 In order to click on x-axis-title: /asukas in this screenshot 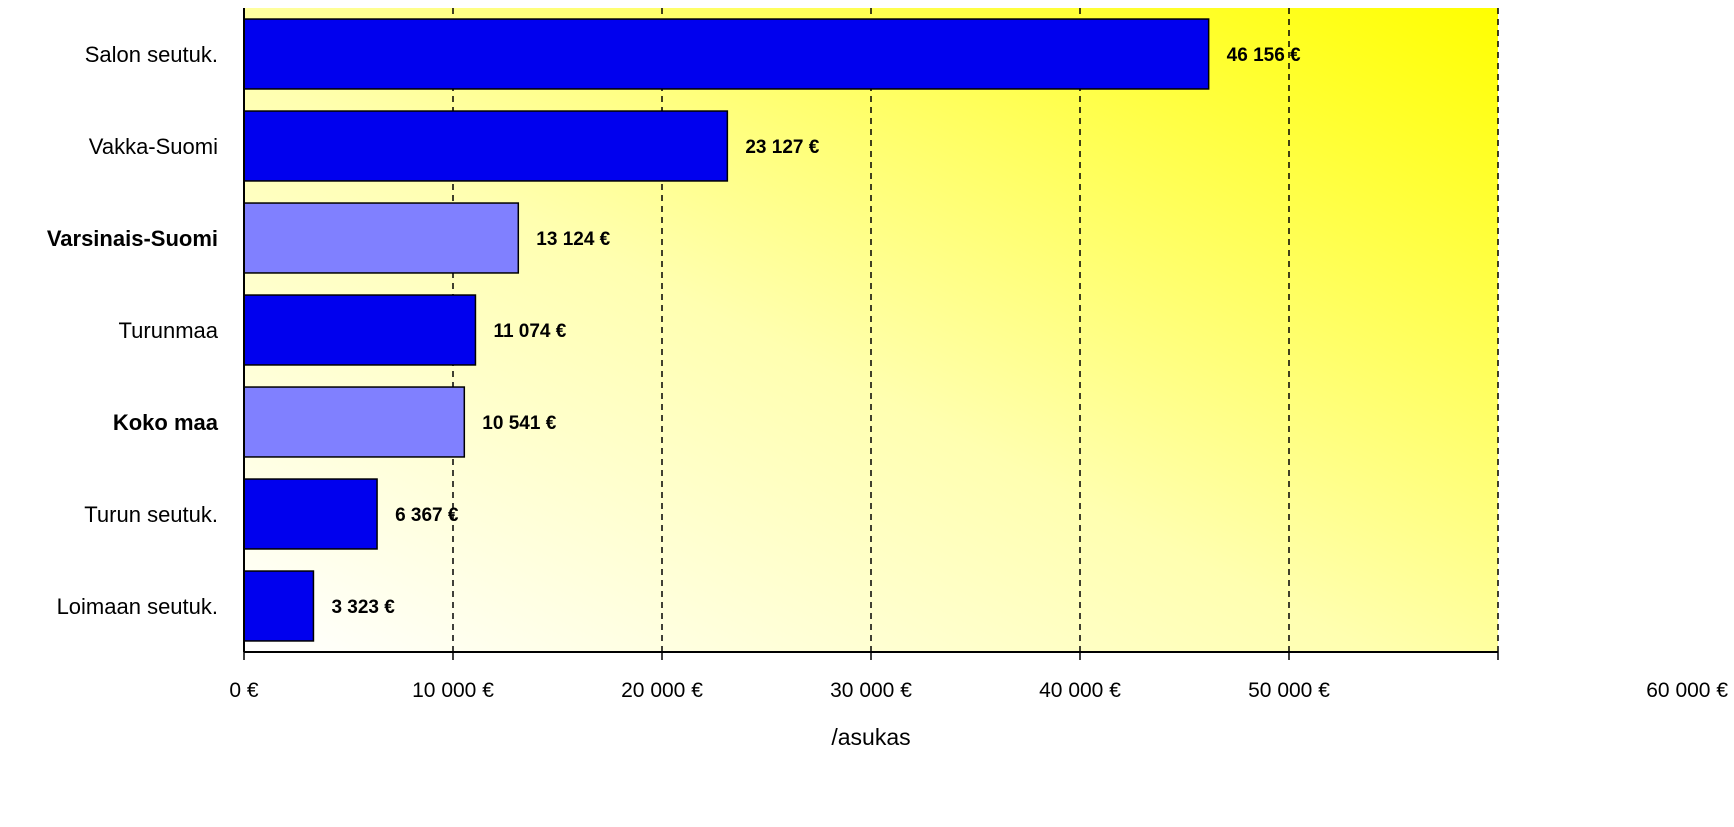, I will do `click(870, 737)`.